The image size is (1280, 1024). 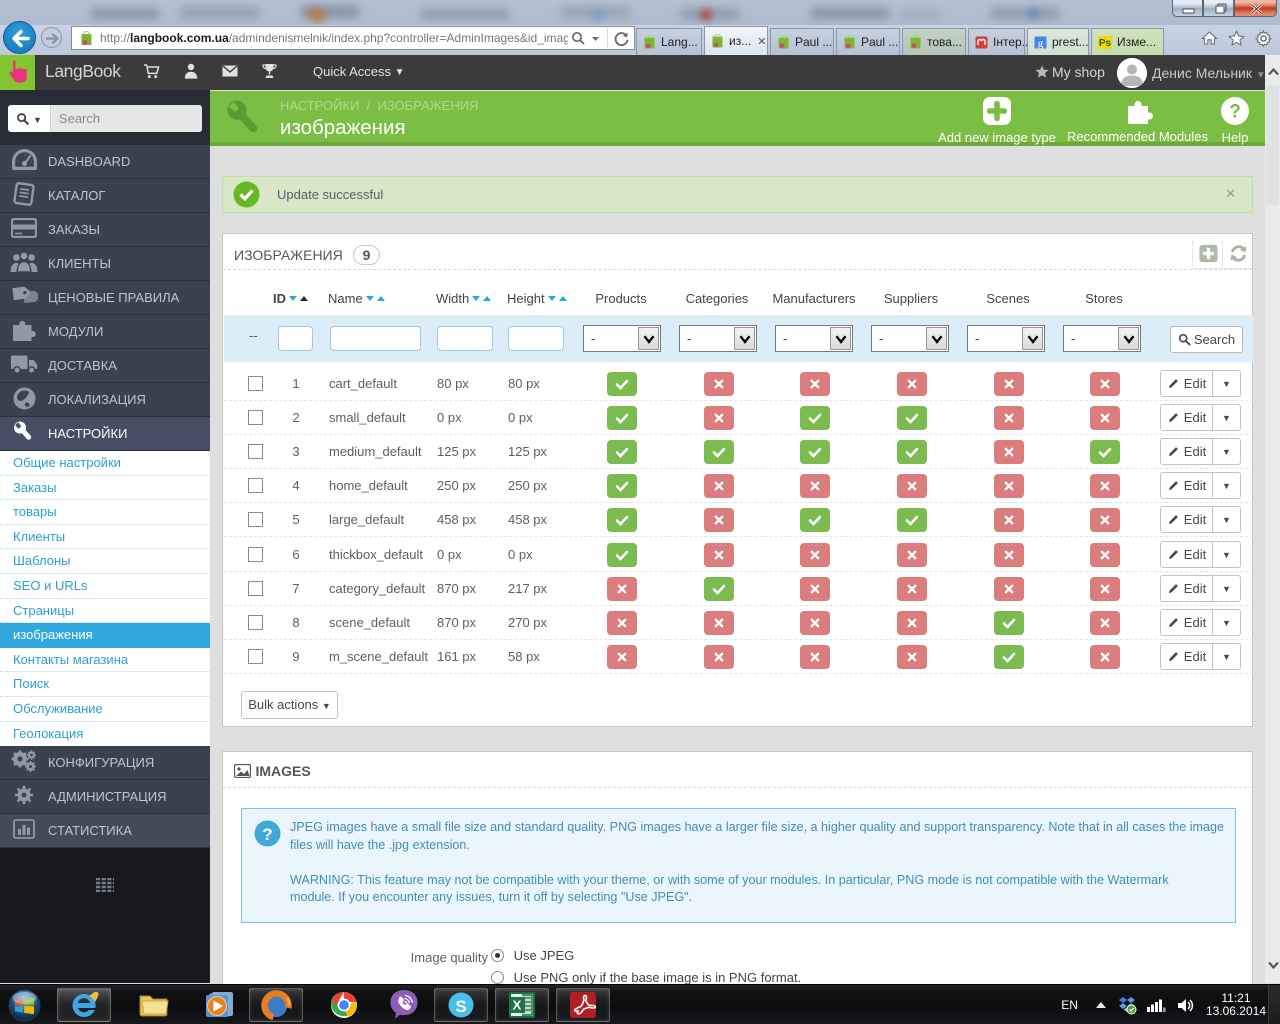 What do you see at coordinates (1041, 43) in the screenshot?
I see `svg-text: g` at bounding box center [1041, 43].